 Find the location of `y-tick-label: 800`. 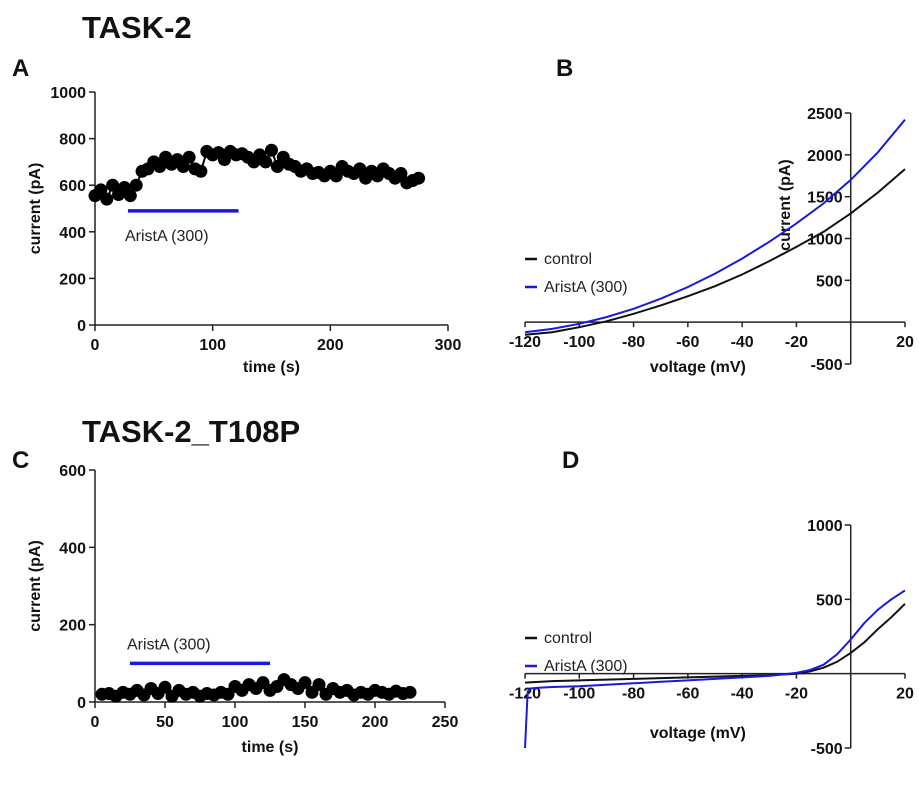

y-tick-label: 800 is located at coordinates (72, 140).